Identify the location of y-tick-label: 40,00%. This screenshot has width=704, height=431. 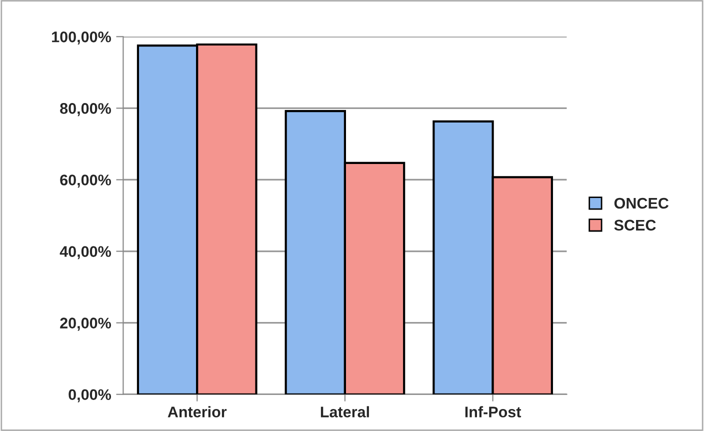
(85, 253).